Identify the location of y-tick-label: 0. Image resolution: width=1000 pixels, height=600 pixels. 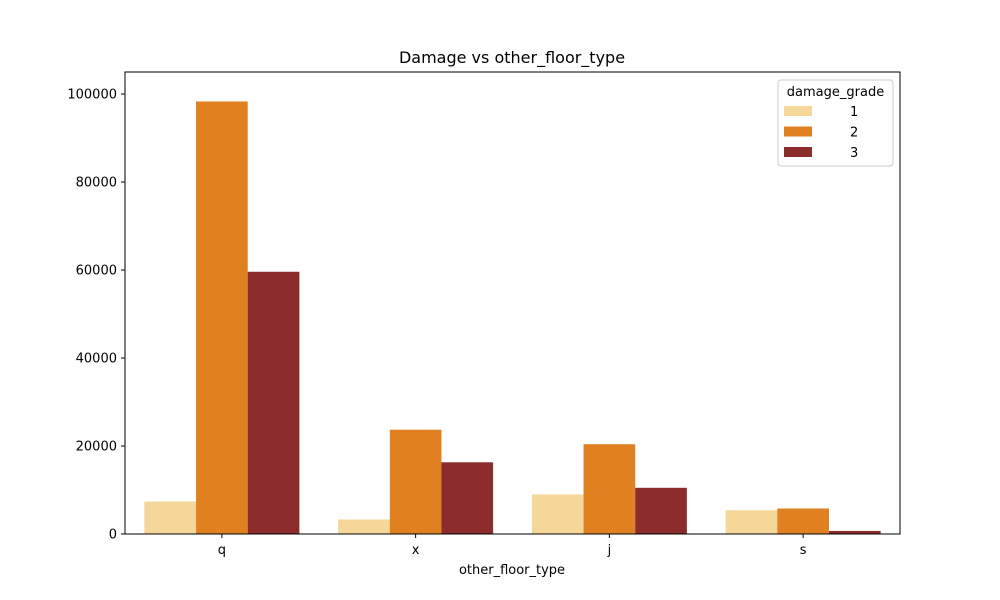
(113, 535).